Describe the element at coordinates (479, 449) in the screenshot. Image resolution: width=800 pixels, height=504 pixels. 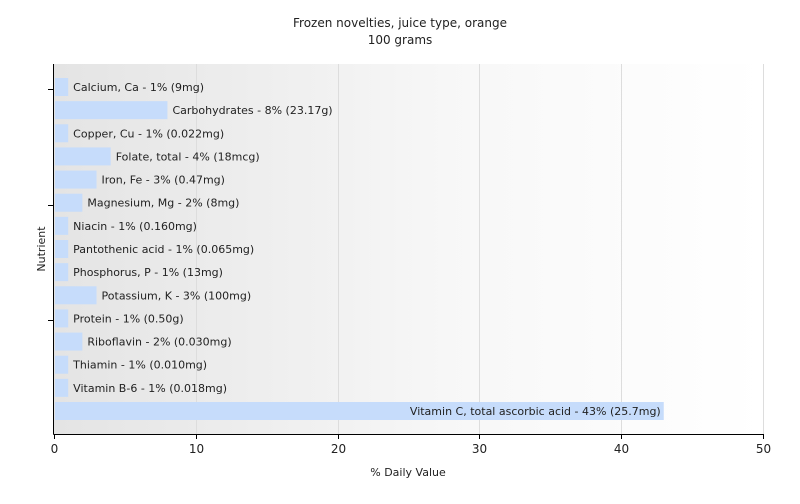
I see `x-tick-label-3: 30` at that location.